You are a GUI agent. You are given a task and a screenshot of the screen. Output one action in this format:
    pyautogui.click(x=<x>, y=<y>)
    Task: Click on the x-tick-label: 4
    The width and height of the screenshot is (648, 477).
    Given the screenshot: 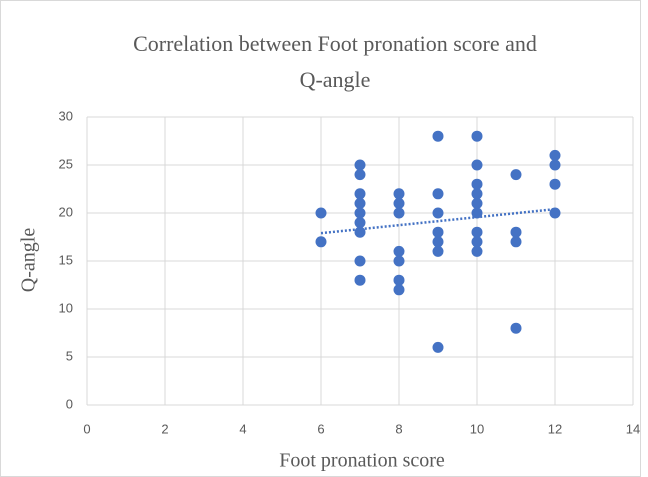 What is the action you would take?
    pyautogui.click(x=242, y=428)
    